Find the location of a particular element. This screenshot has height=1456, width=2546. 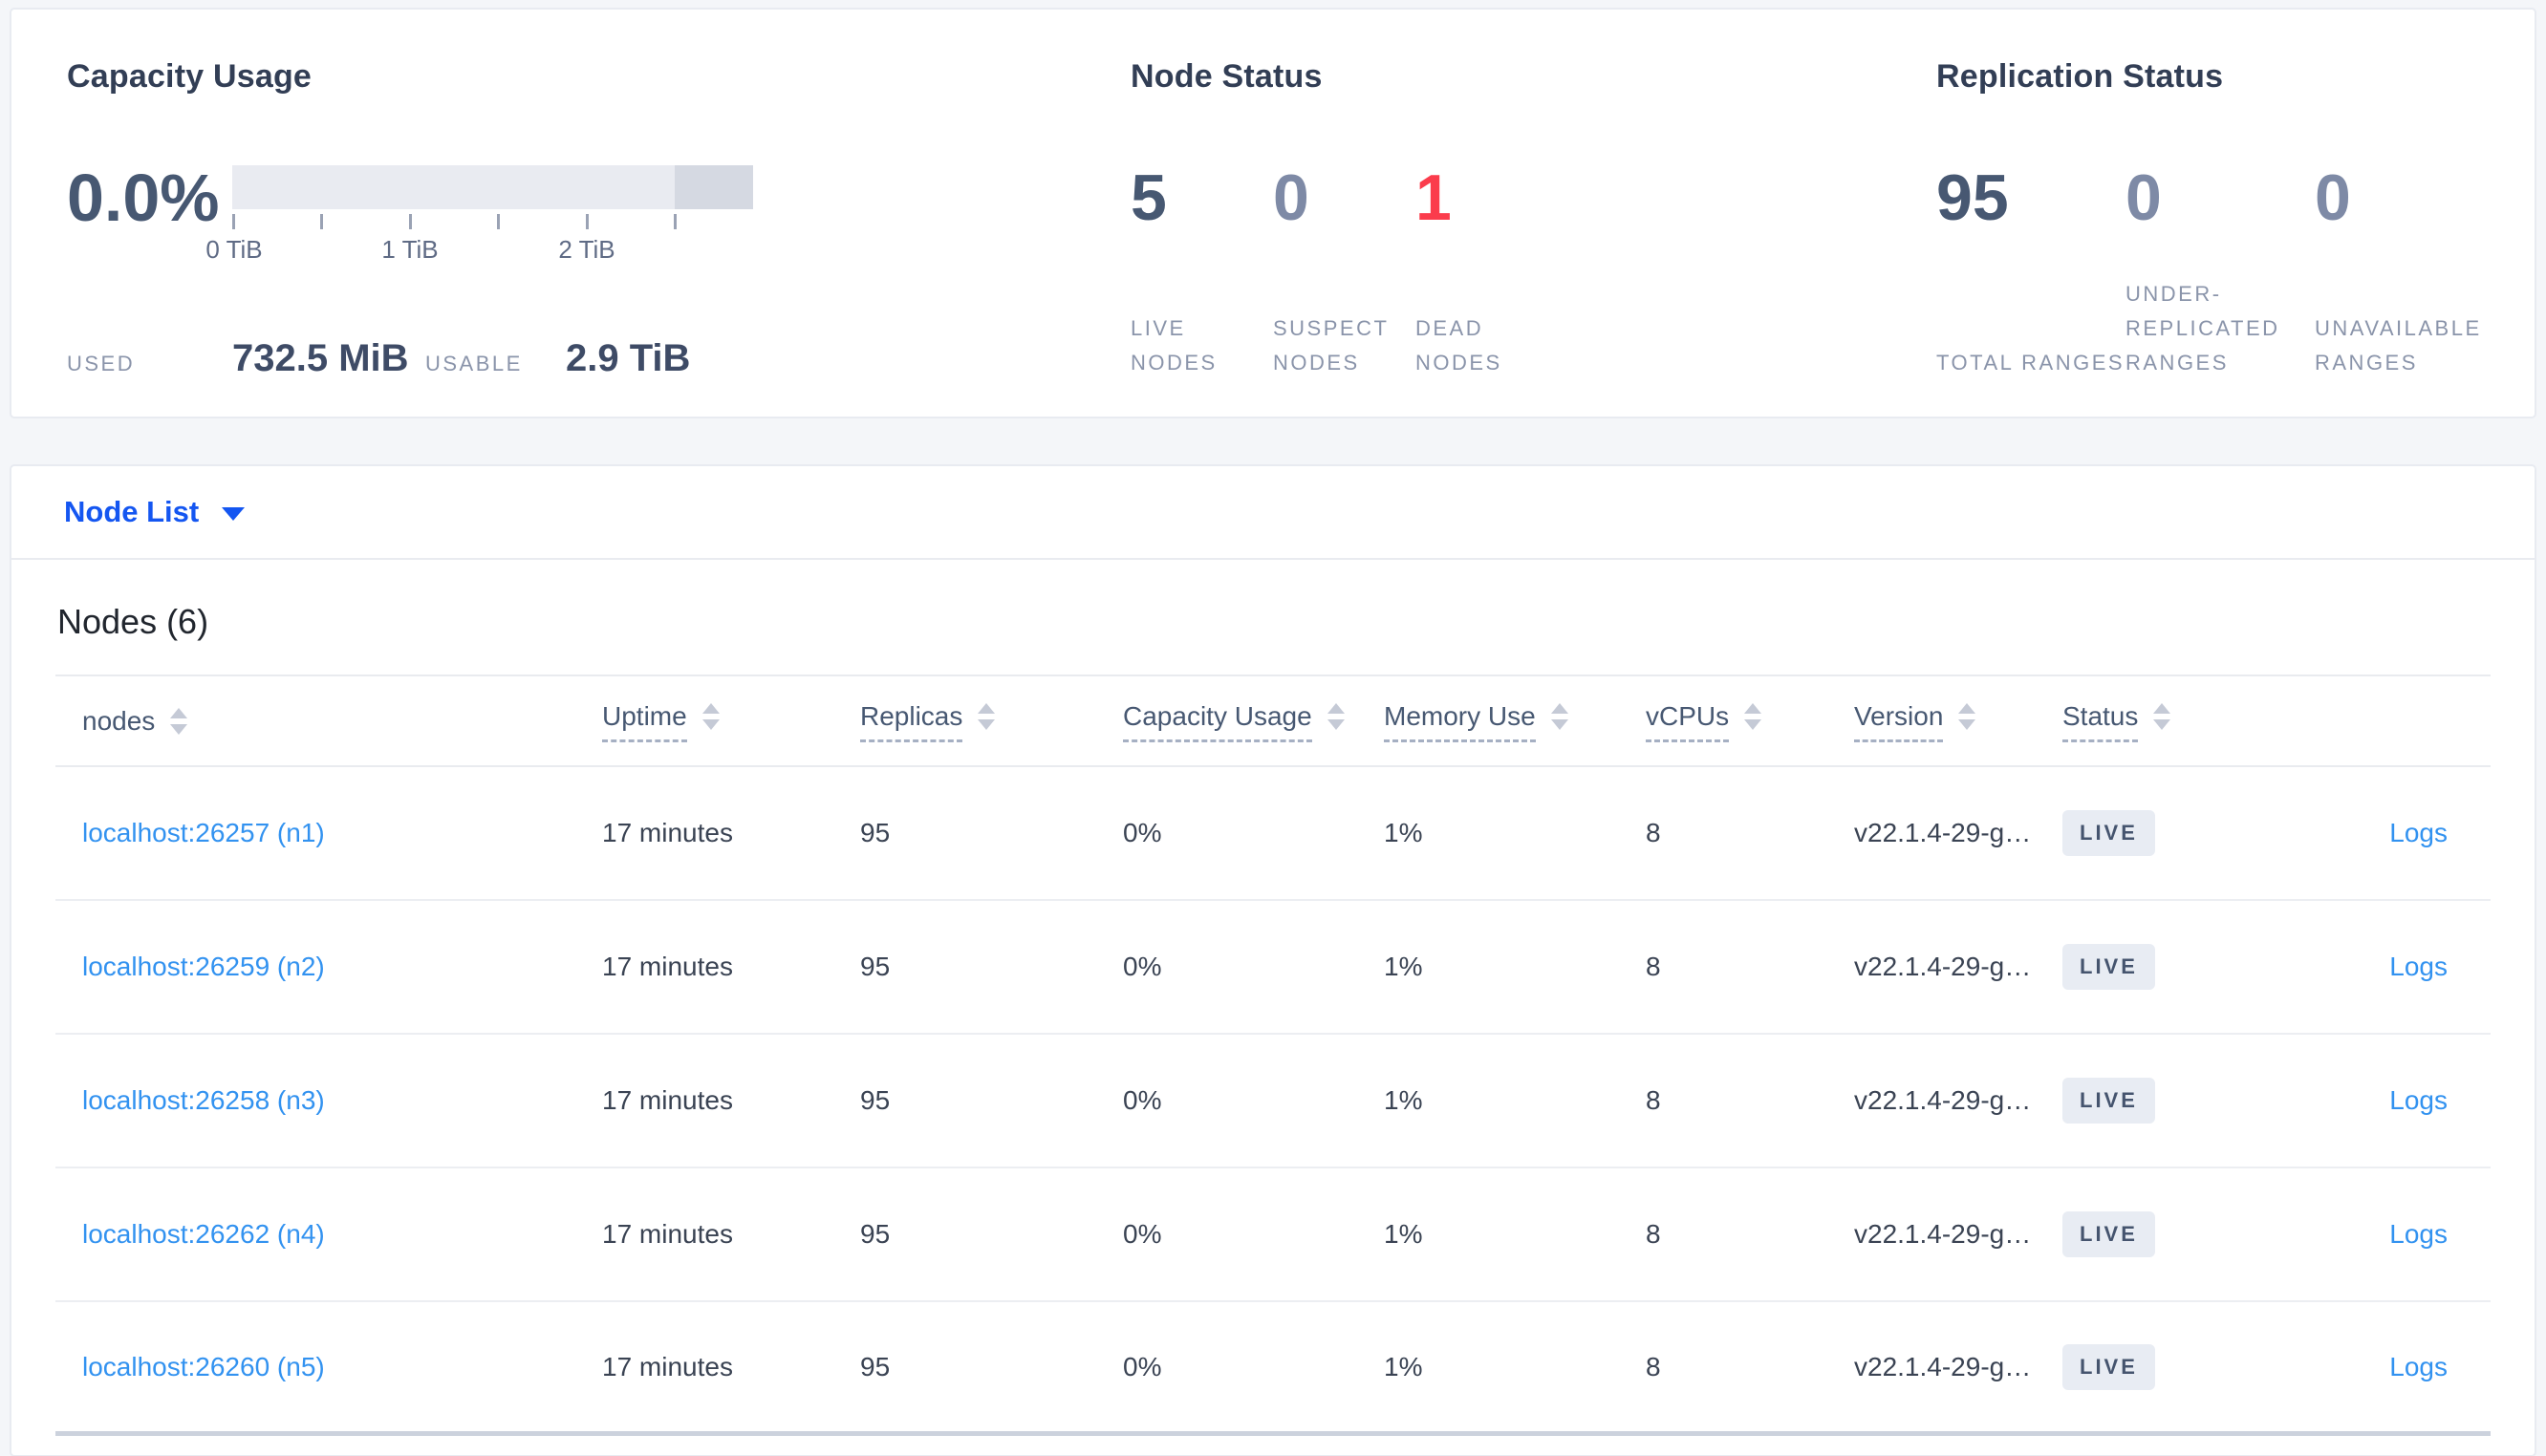

live-nodes-stat: 5 LIVE NODES is located at coordinates (1202, 269).